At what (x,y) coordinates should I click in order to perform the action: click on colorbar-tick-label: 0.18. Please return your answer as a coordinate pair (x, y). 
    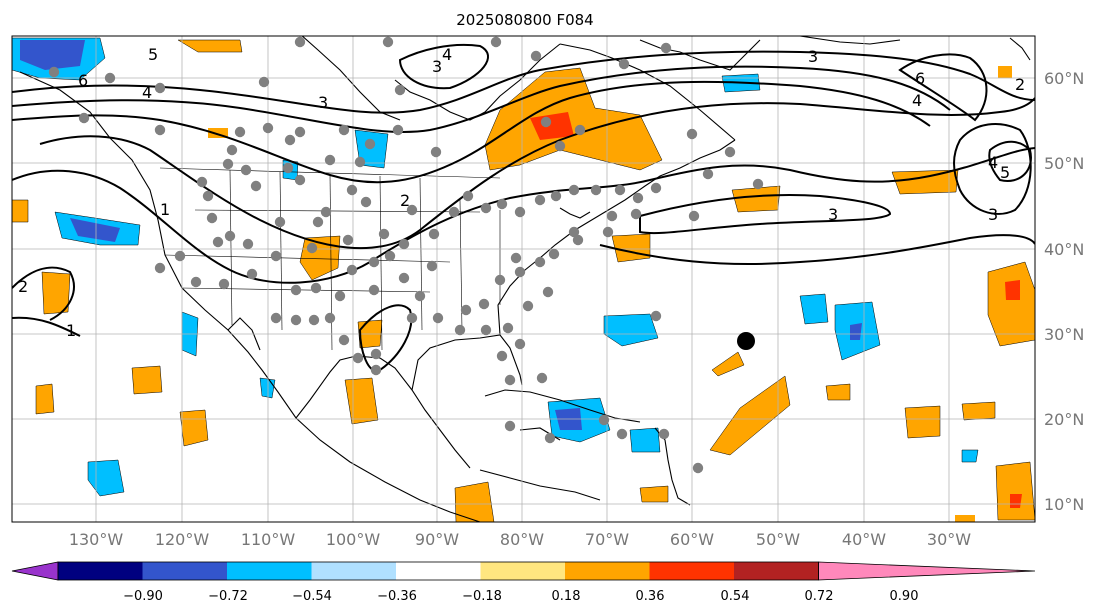
    Looking at the image, I should click on (566, 596).